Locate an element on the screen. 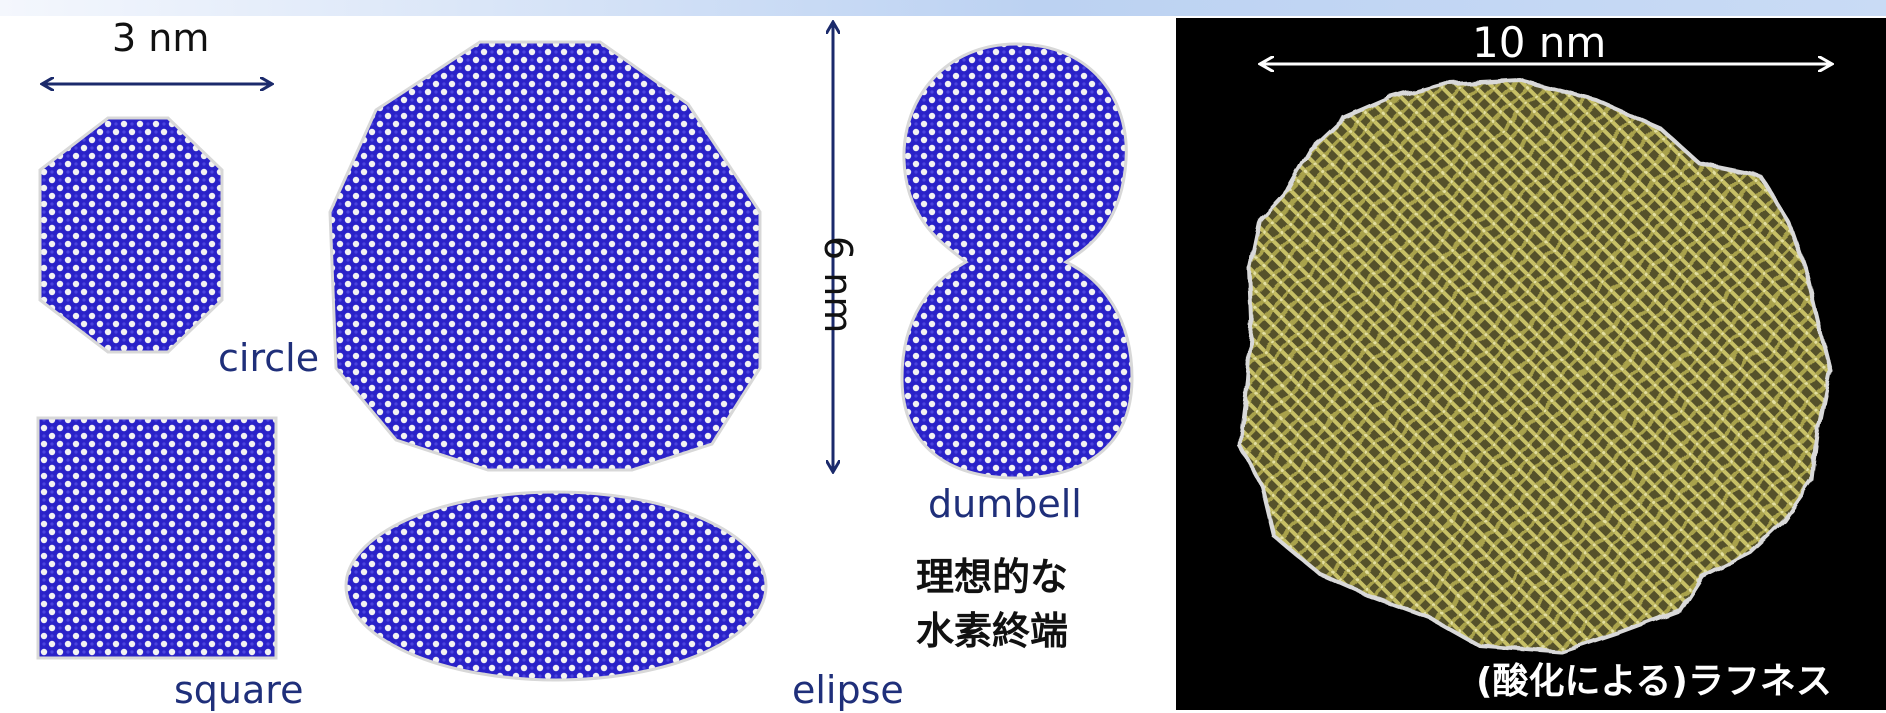 The width and height of the screenshot is (1886, 713). elipse-nanodot is located at coordinates (556, 586).